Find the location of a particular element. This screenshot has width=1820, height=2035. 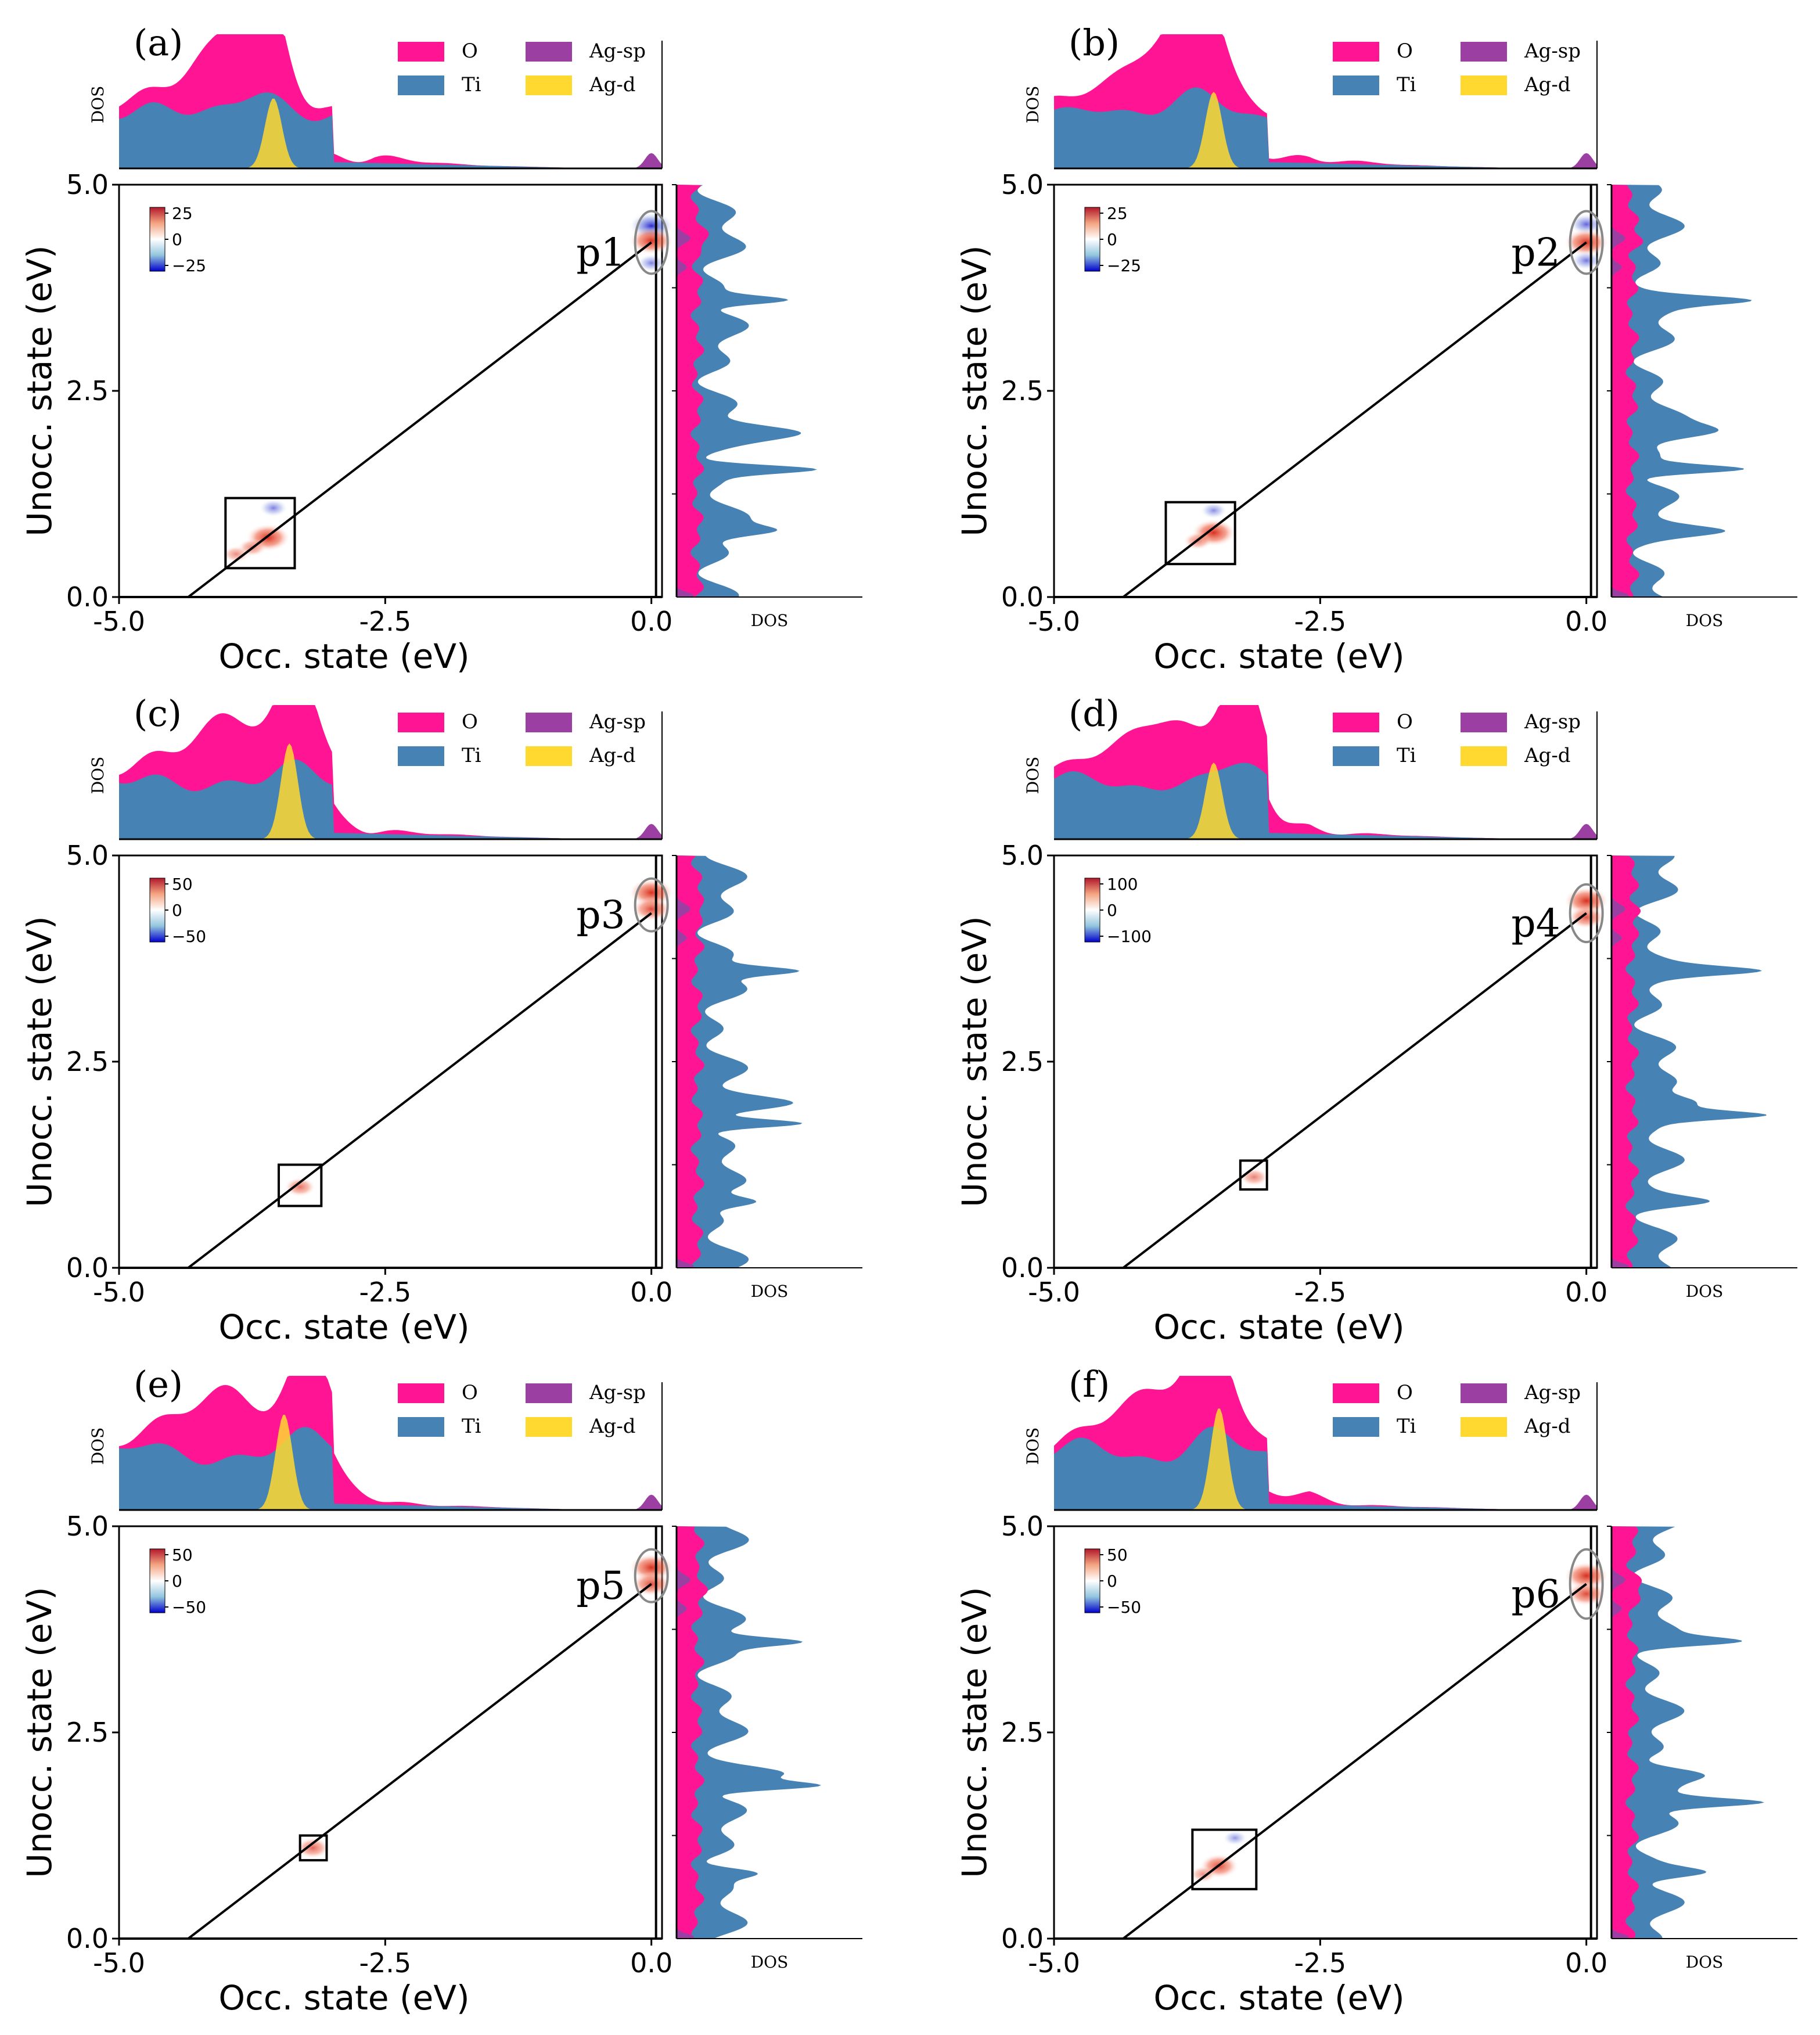

legend-label-Ag-d: Ag-d is located at coordinates (1548, 84).